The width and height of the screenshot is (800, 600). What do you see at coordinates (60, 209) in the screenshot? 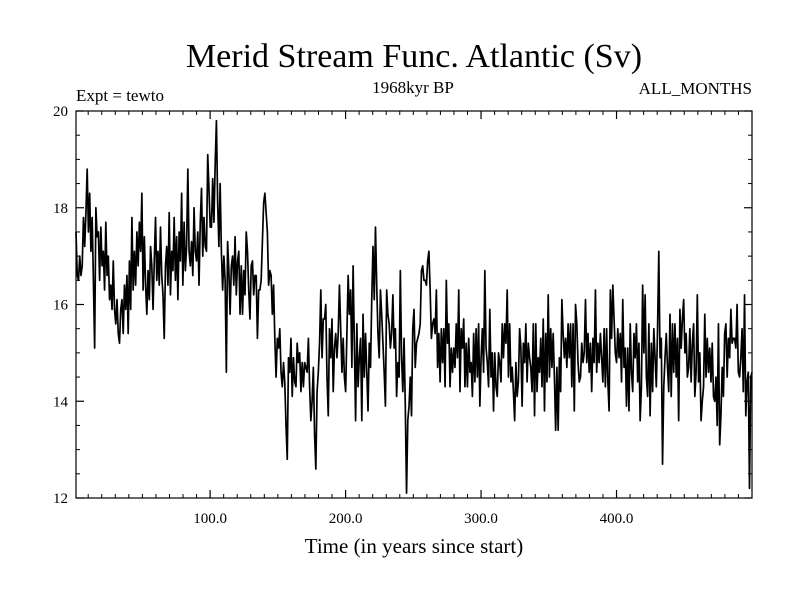
I see `y-tick-label: 18` at bounding box center [60, 209].